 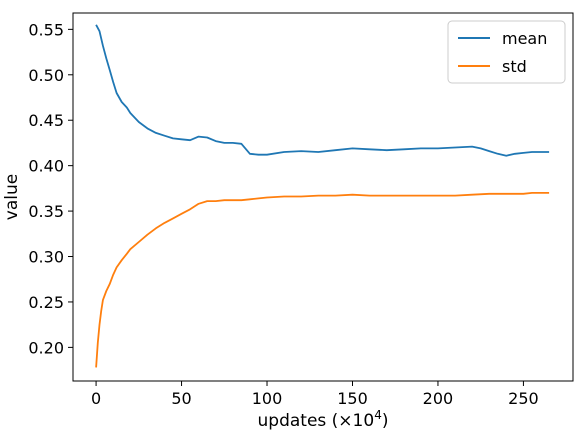 I want to click on y-tick-label: 0.35, so click(x=46, y=211).